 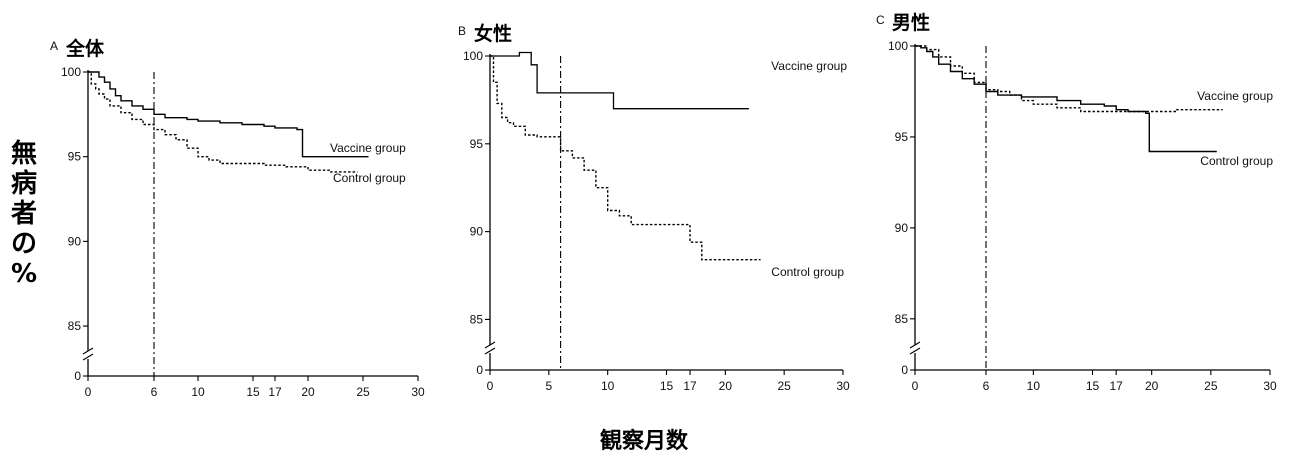 I want to click on panel-b-x-tick-label: 10, so click(x=608, y=386).